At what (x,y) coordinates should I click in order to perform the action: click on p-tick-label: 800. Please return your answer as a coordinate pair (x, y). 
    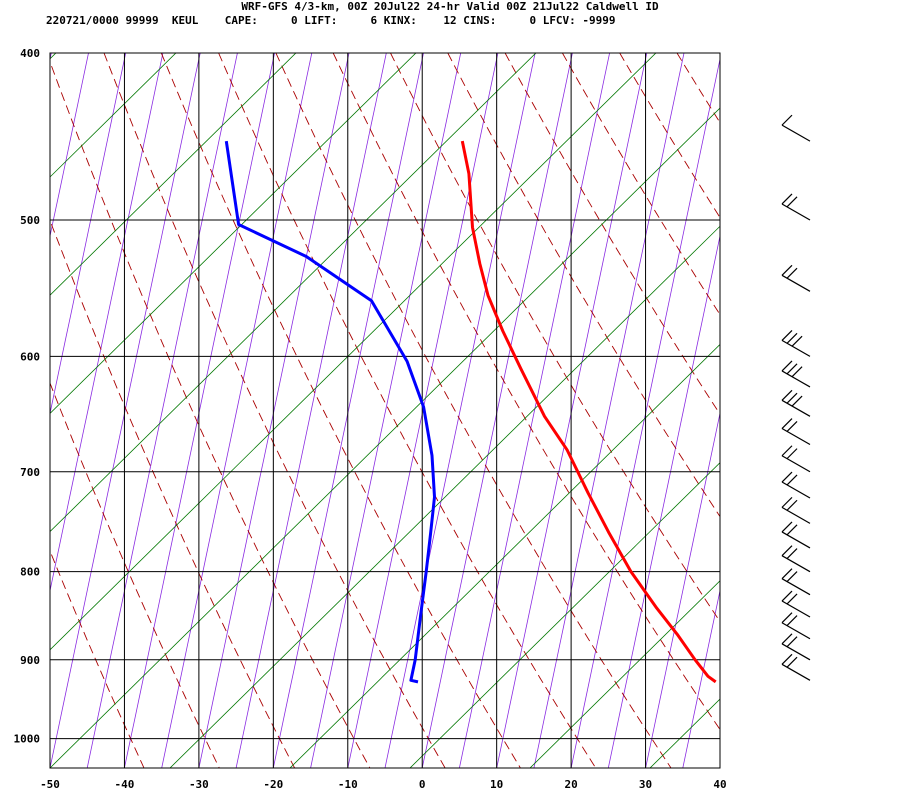
    Looking at the image, I should click on (30, 572).